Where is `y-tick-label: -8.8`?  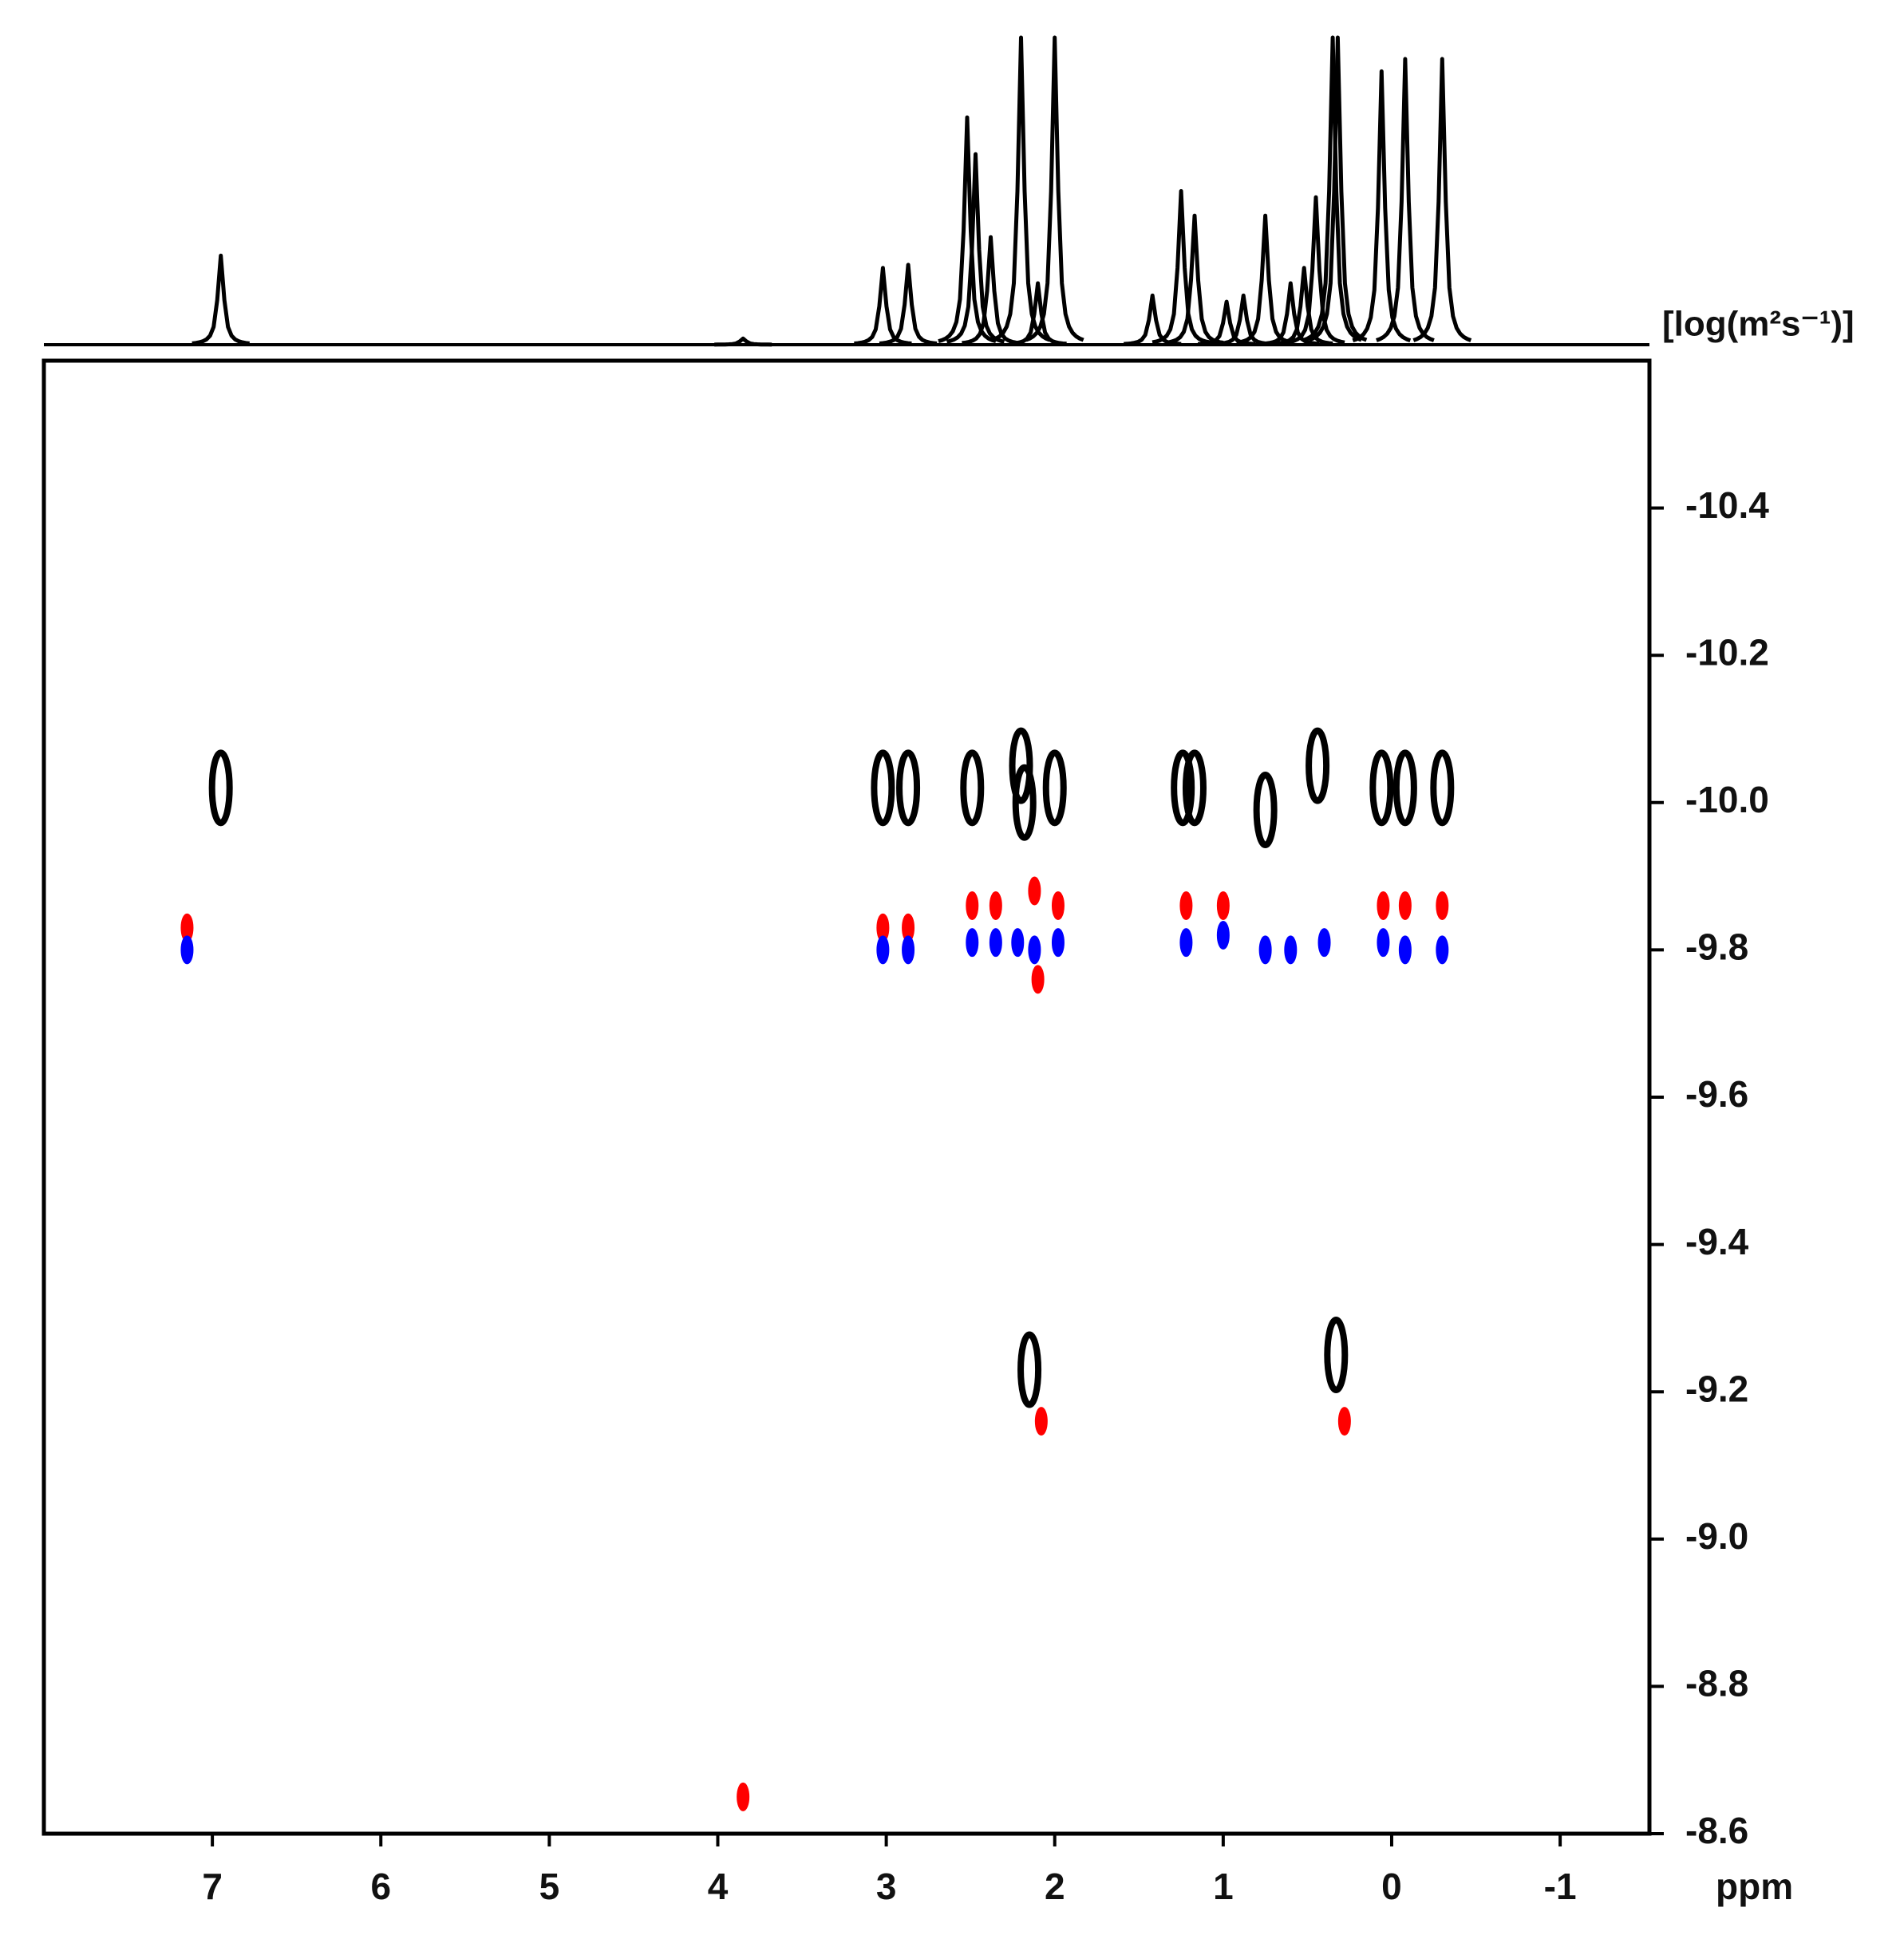
y-tick-label: -8.8 is located at coordinates (1716, 1683).